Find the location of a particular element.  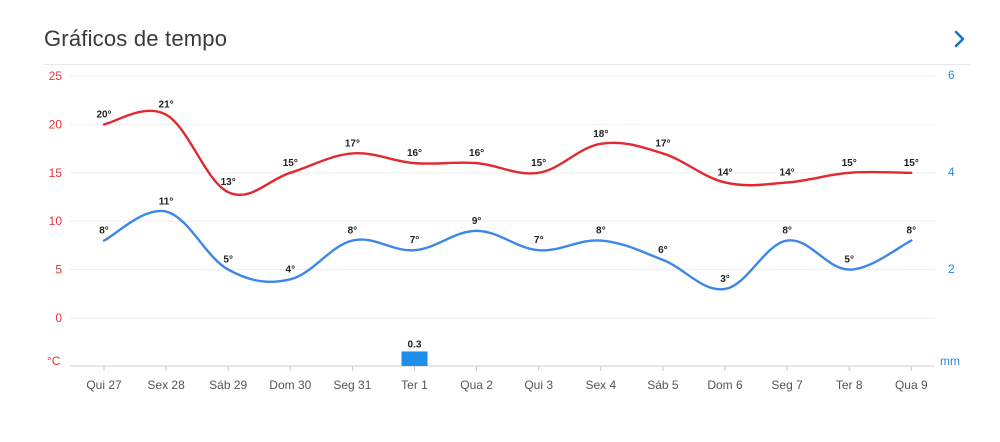

x-axis-label: Seg 7 is located at coordinates (787, 385).